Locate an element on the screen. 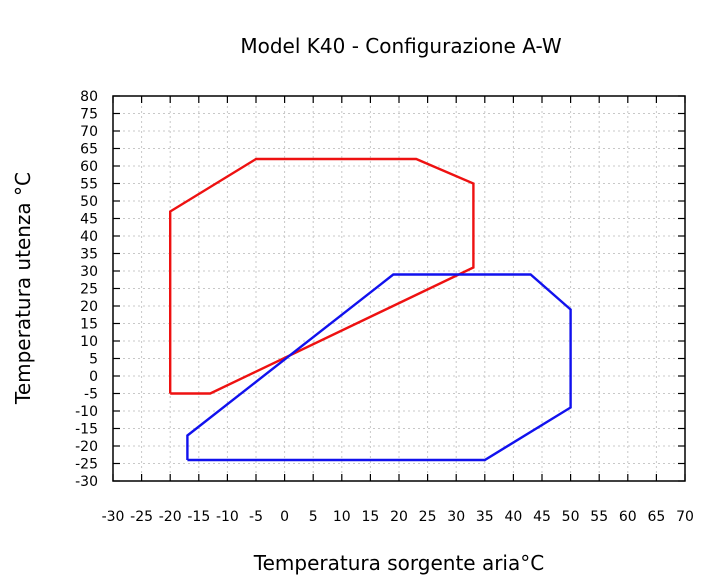 Image resolution: width=724 pixels, height=581 pixels. y-tick-label: 5 is located at coordinates (93, 360).